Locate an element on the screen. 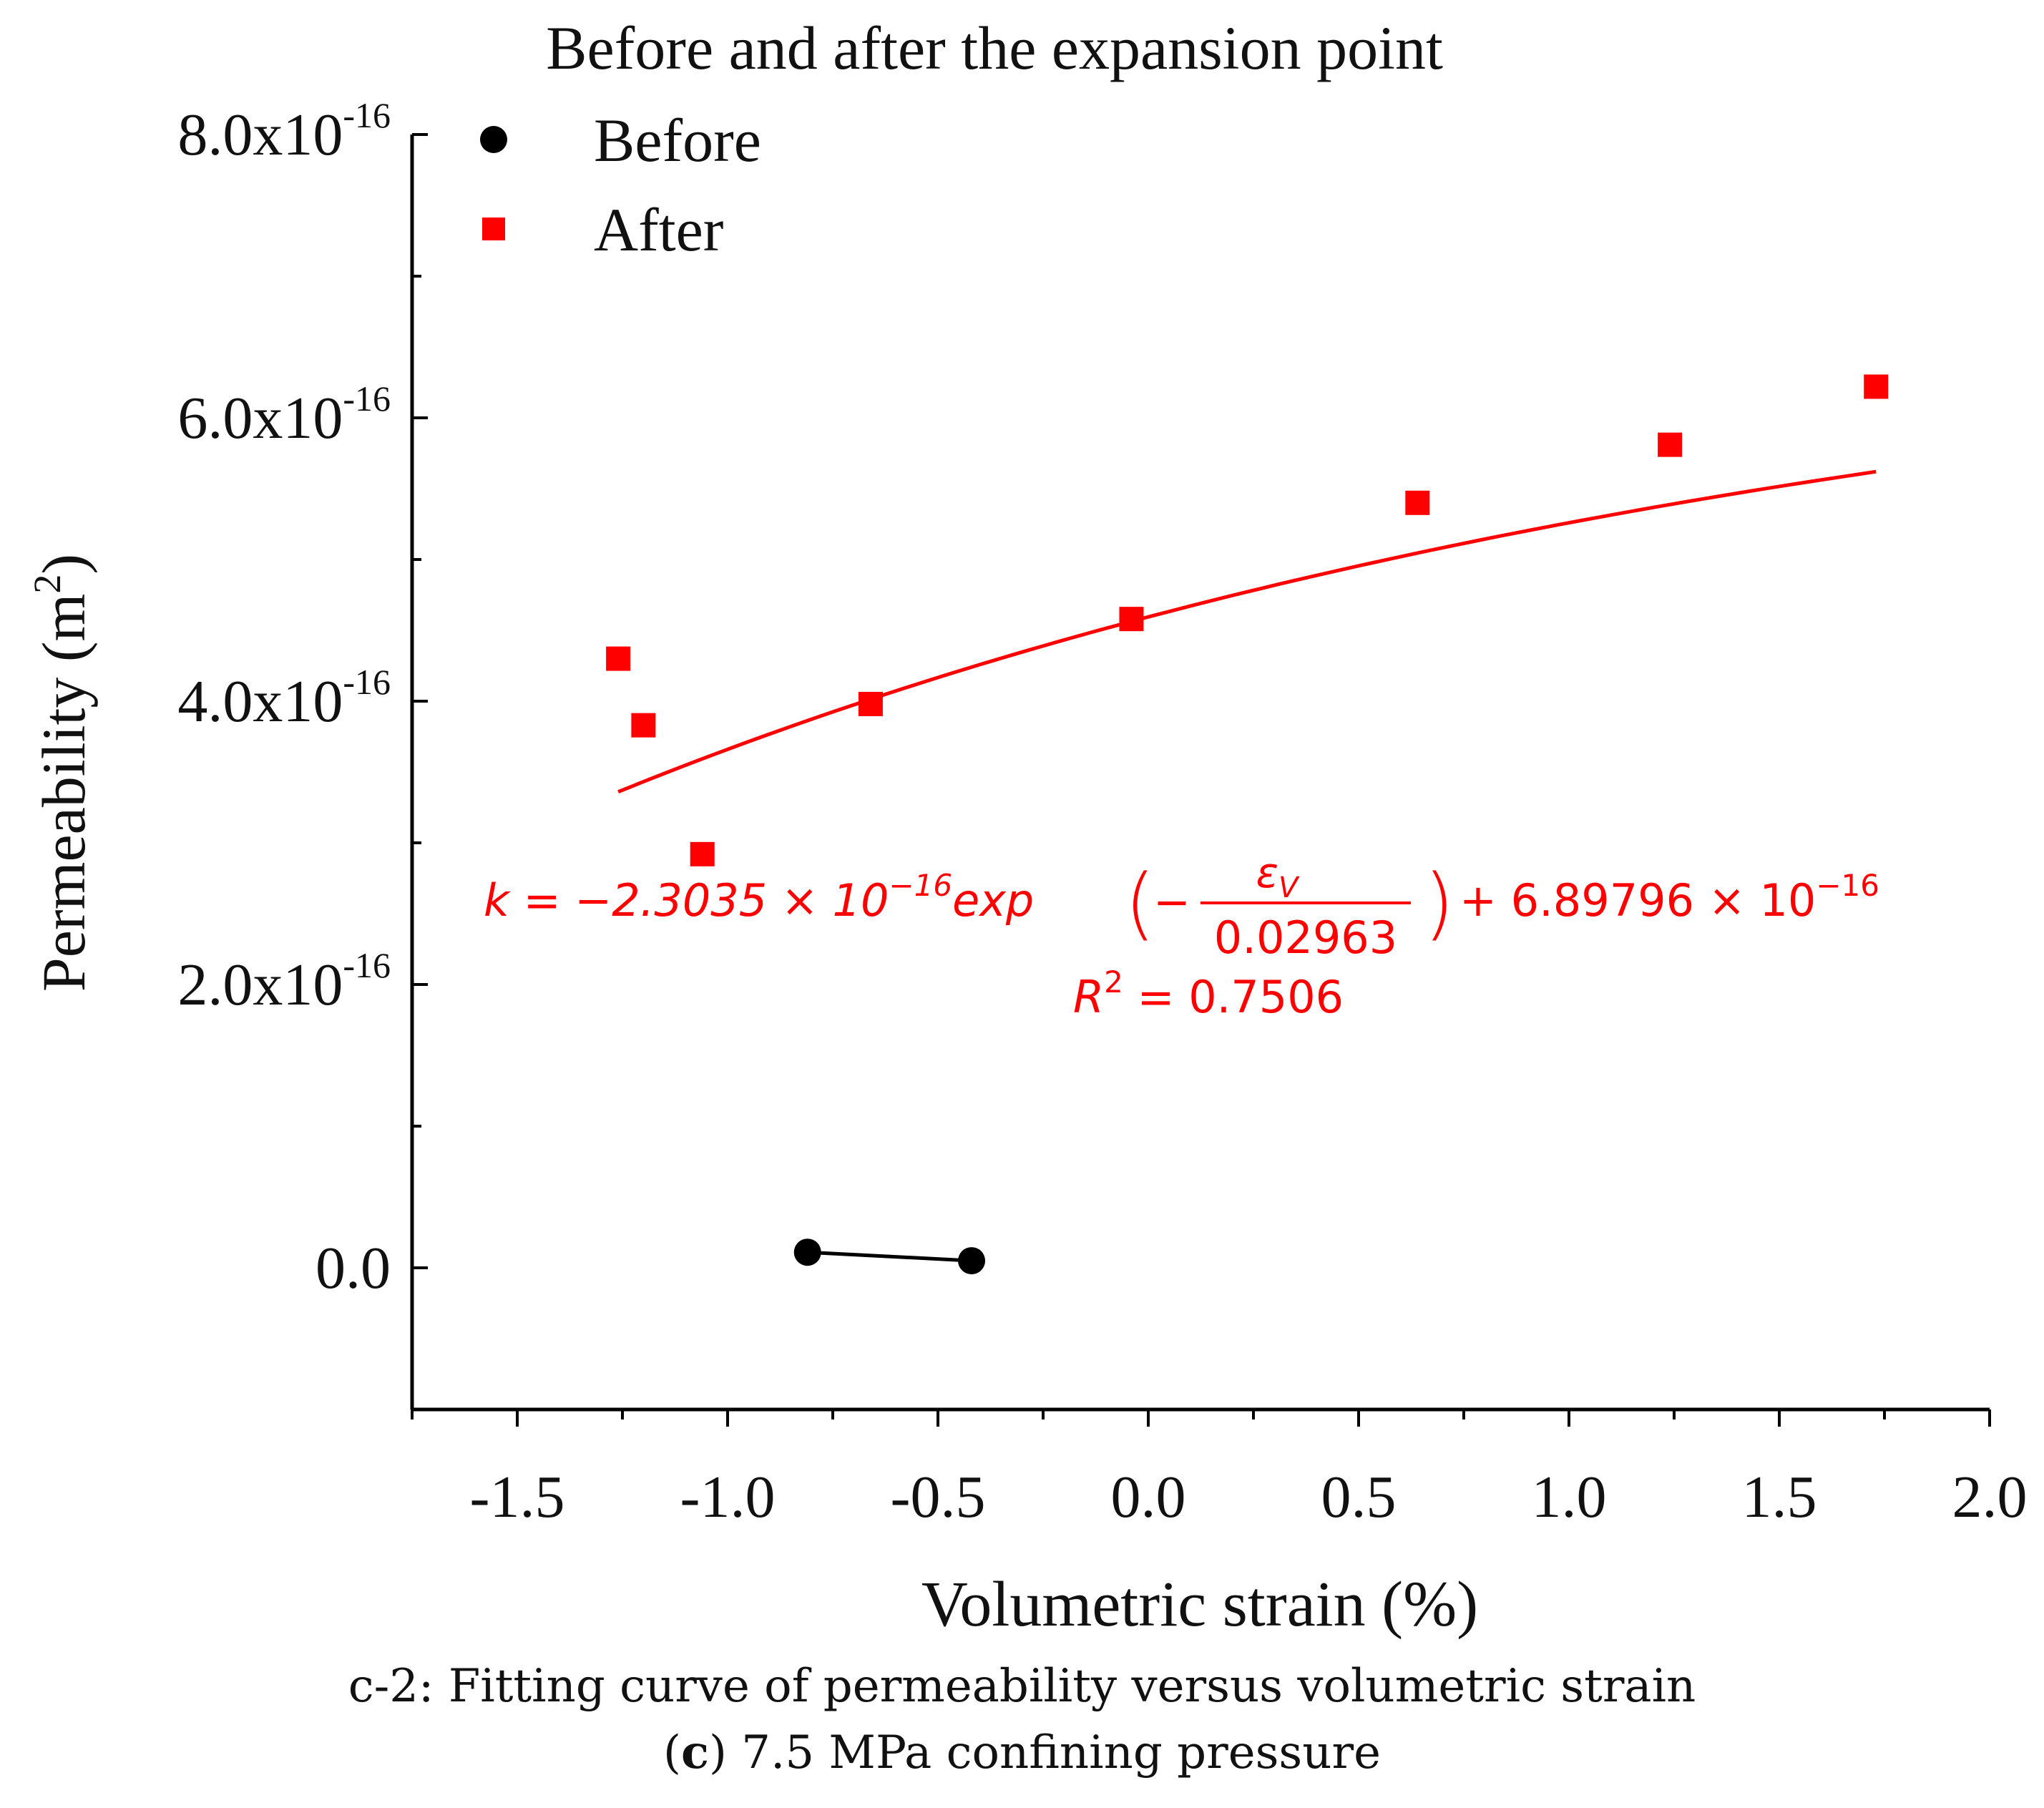 The image size is (2044, 1808). y-tick-label: 8.0x10⁻¹⁶ is located at coordinates (284, 131).